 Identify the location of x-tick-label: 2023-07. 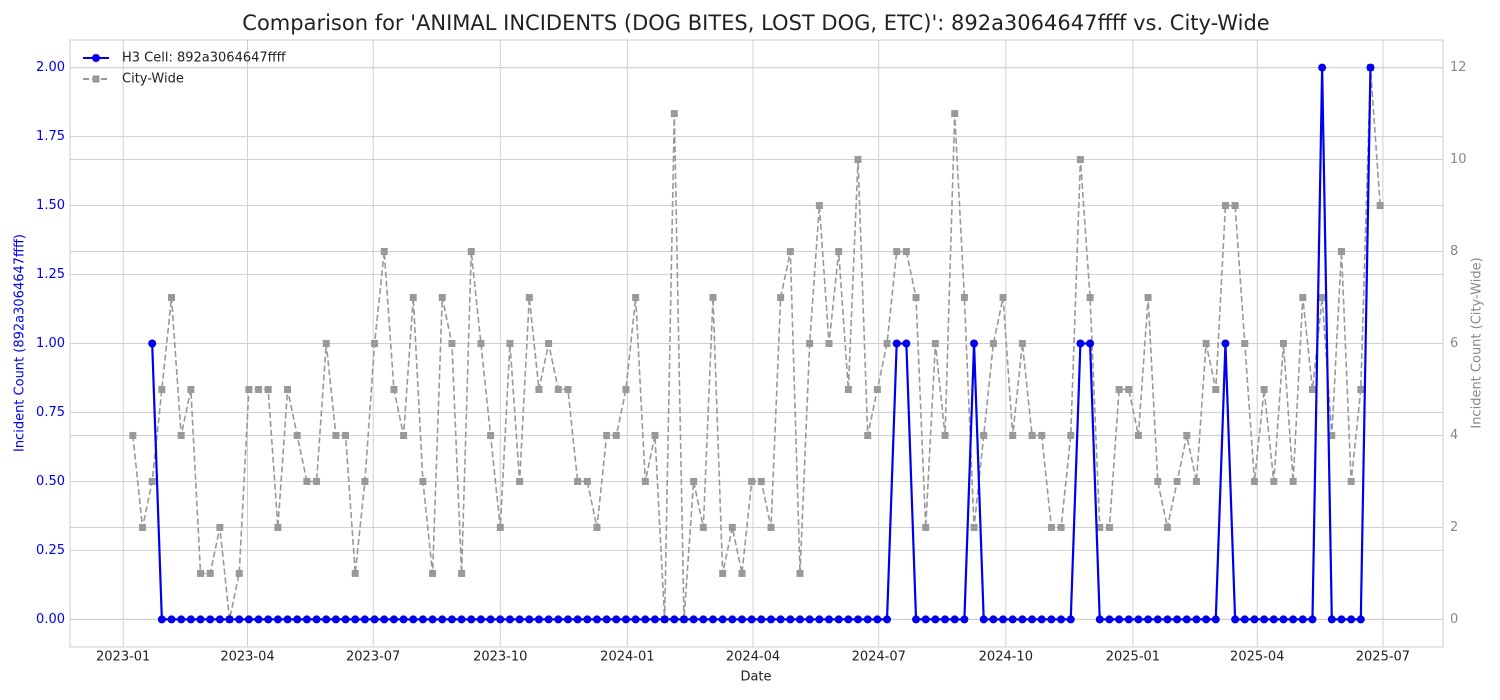
(373, 657).